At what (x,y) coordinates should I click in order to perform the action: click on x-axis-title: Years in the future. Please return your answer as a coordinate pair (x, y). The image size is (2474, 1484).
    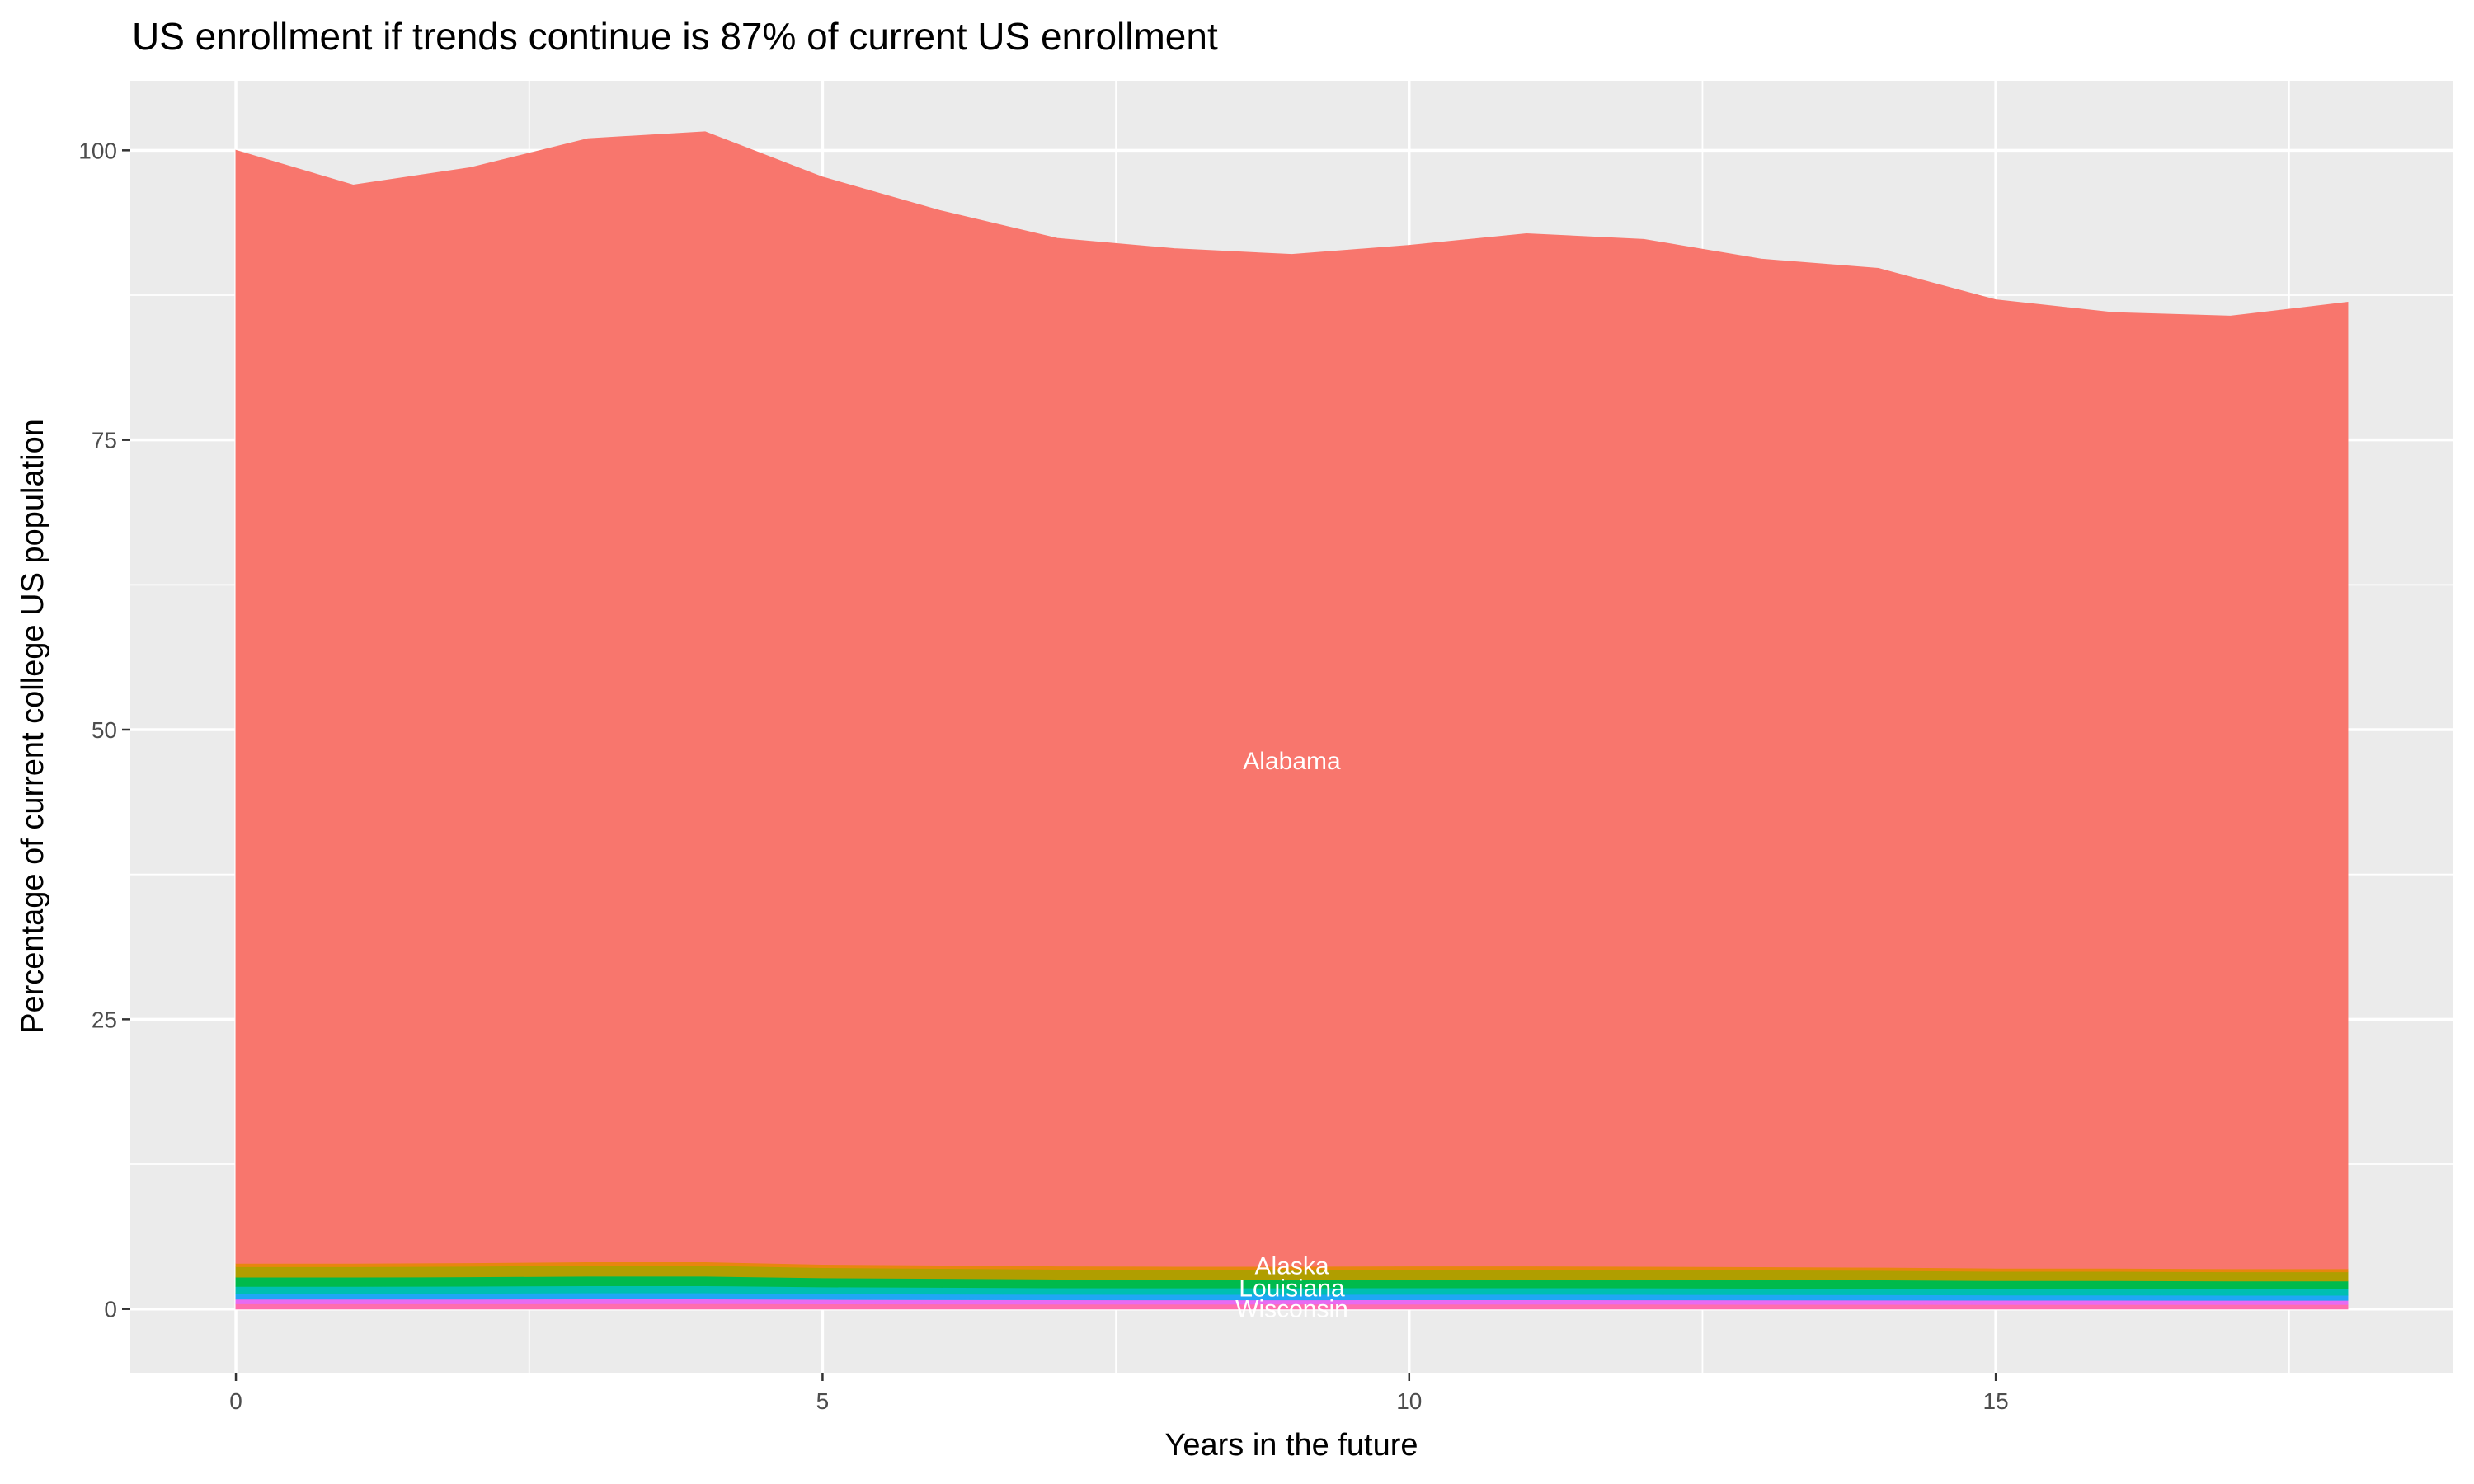
    Looking at the image, I should click on (1291, 1445).